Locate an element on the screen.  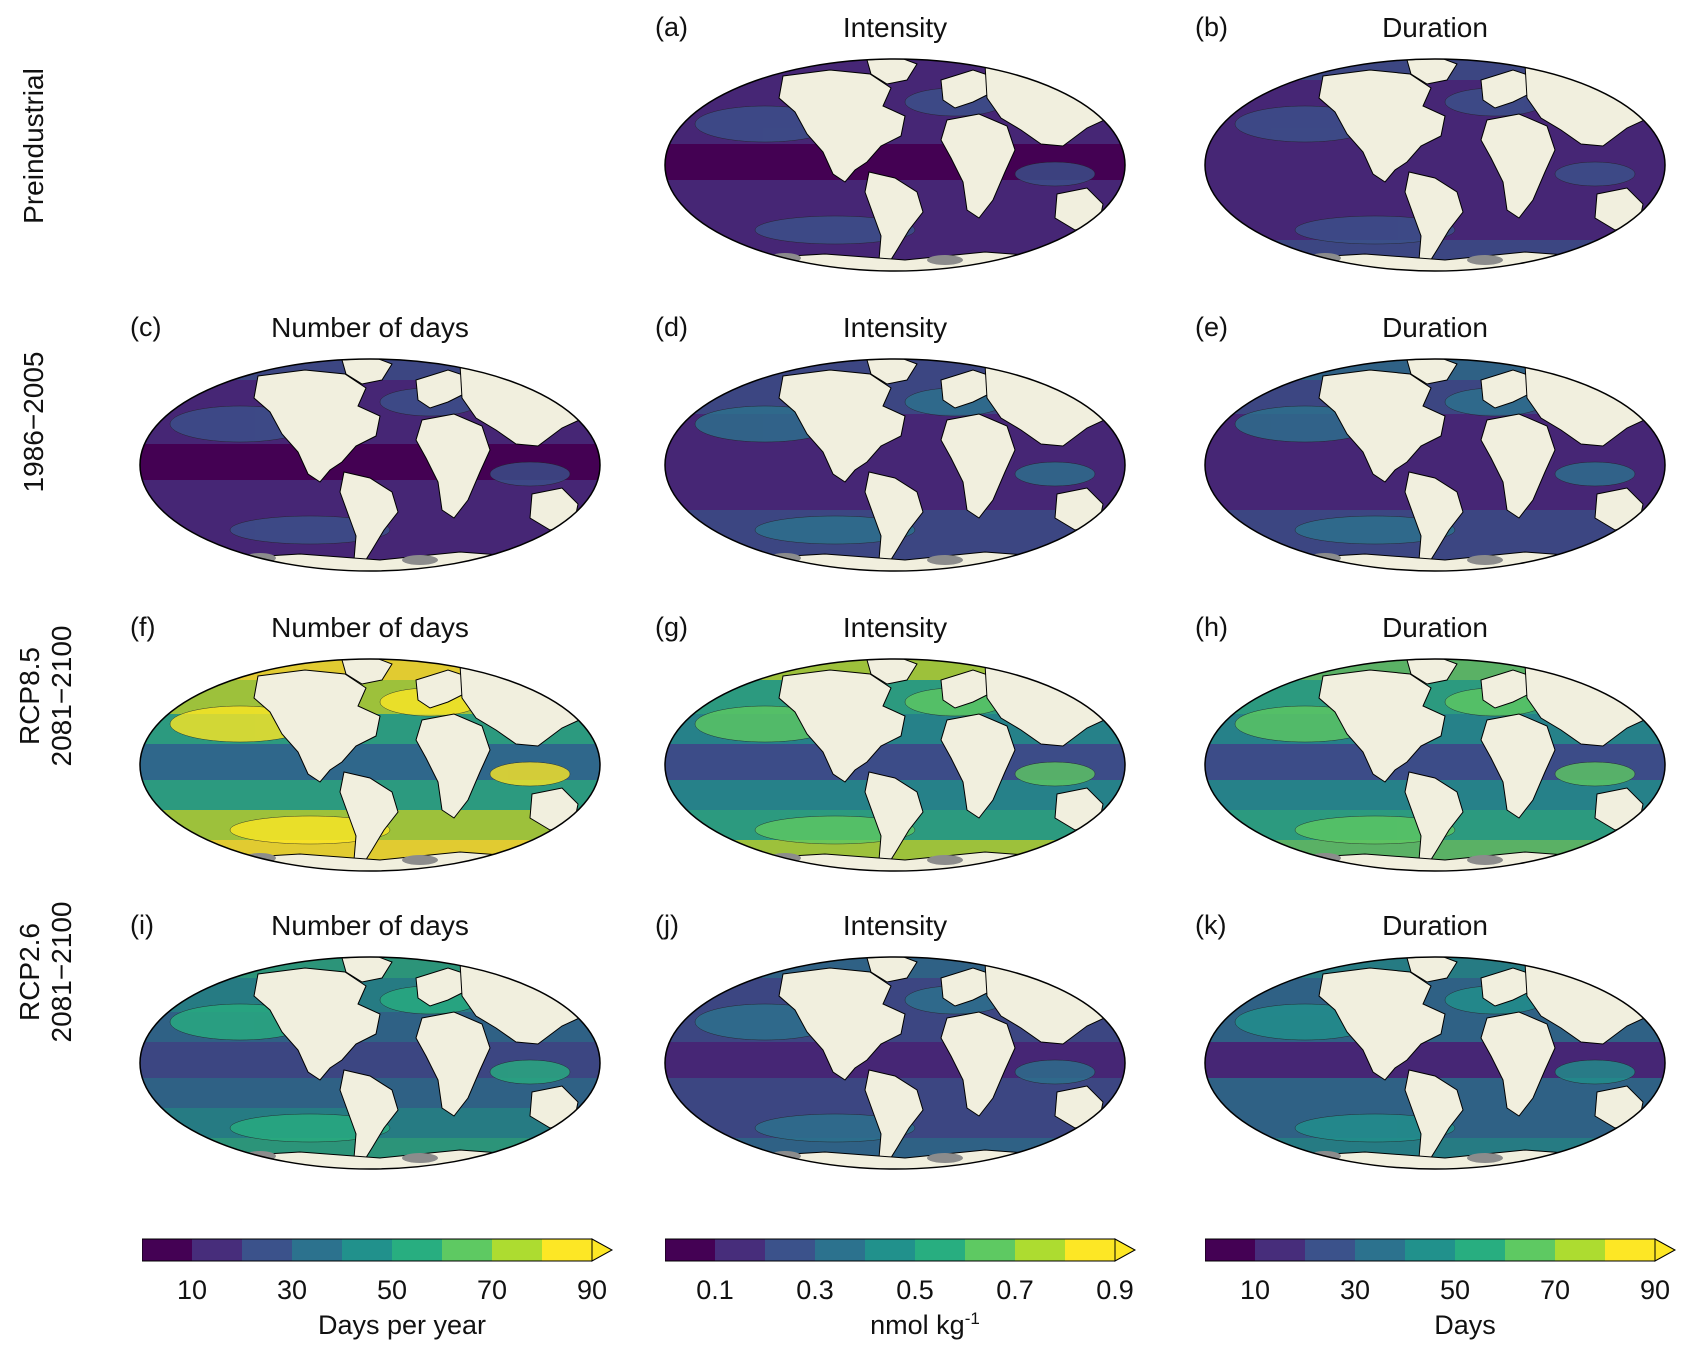
row-label-1986-2005: 1986−2005 is located at coordinates (33, 422).